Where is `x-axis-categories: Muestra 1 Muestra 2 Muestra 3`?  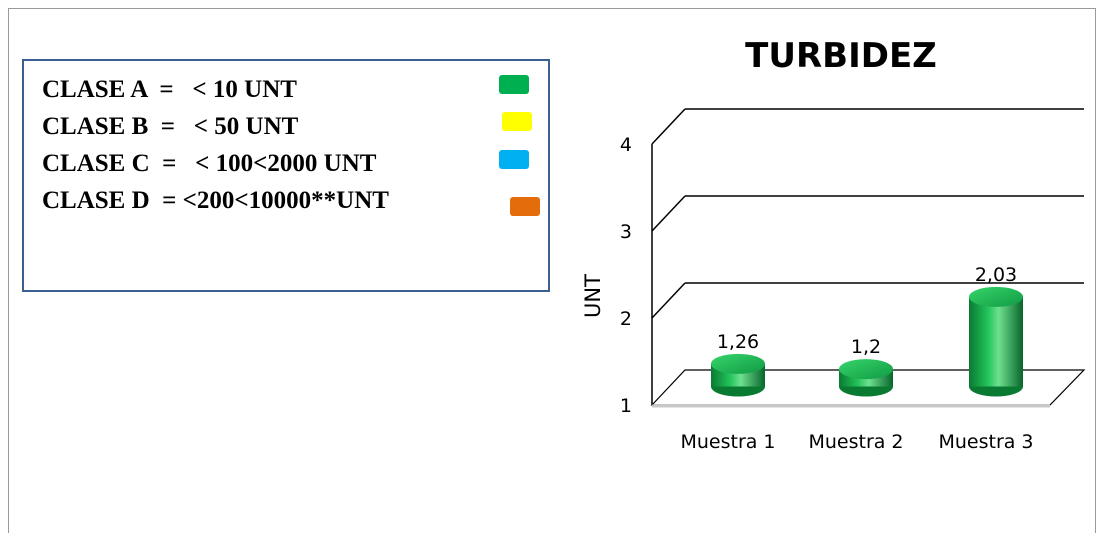 x-axis-categories: Muestra 1 Muestra 2 Muestra 3 is located at coordinates (856, 442).